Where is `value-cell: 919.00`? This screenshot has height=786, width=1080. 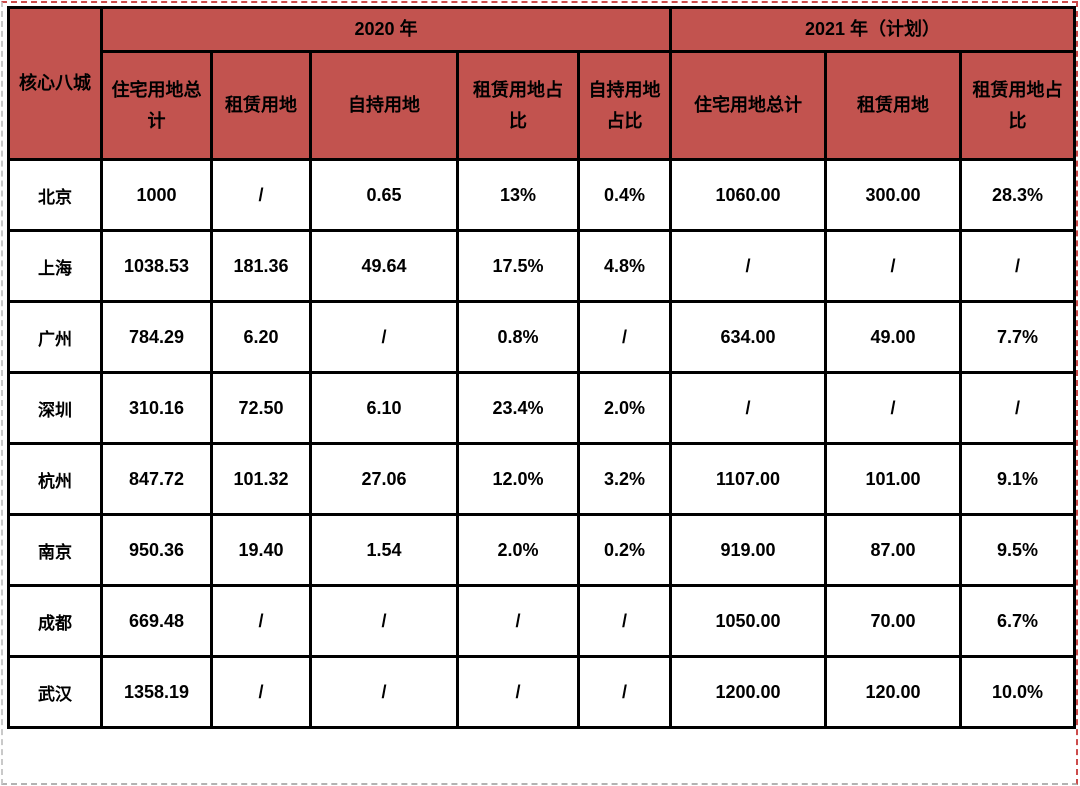 value-cell: 919.00 is located at coordinates (748, 550).